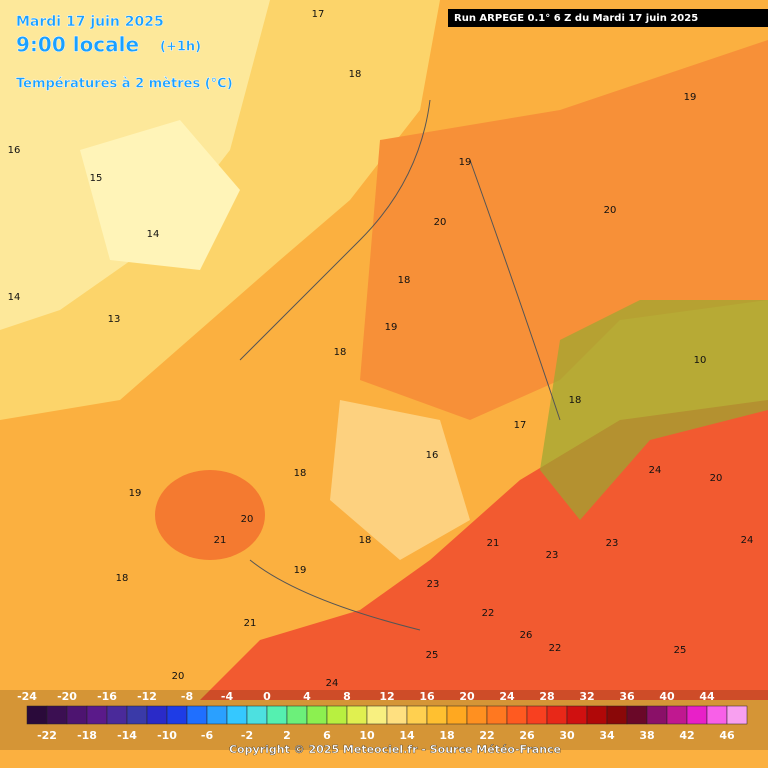 The height and width of the screenshot is (772, 768). Describe the element at coordinates (14, 297) in the screenshot. I see `temperature-label: 14` at that location.